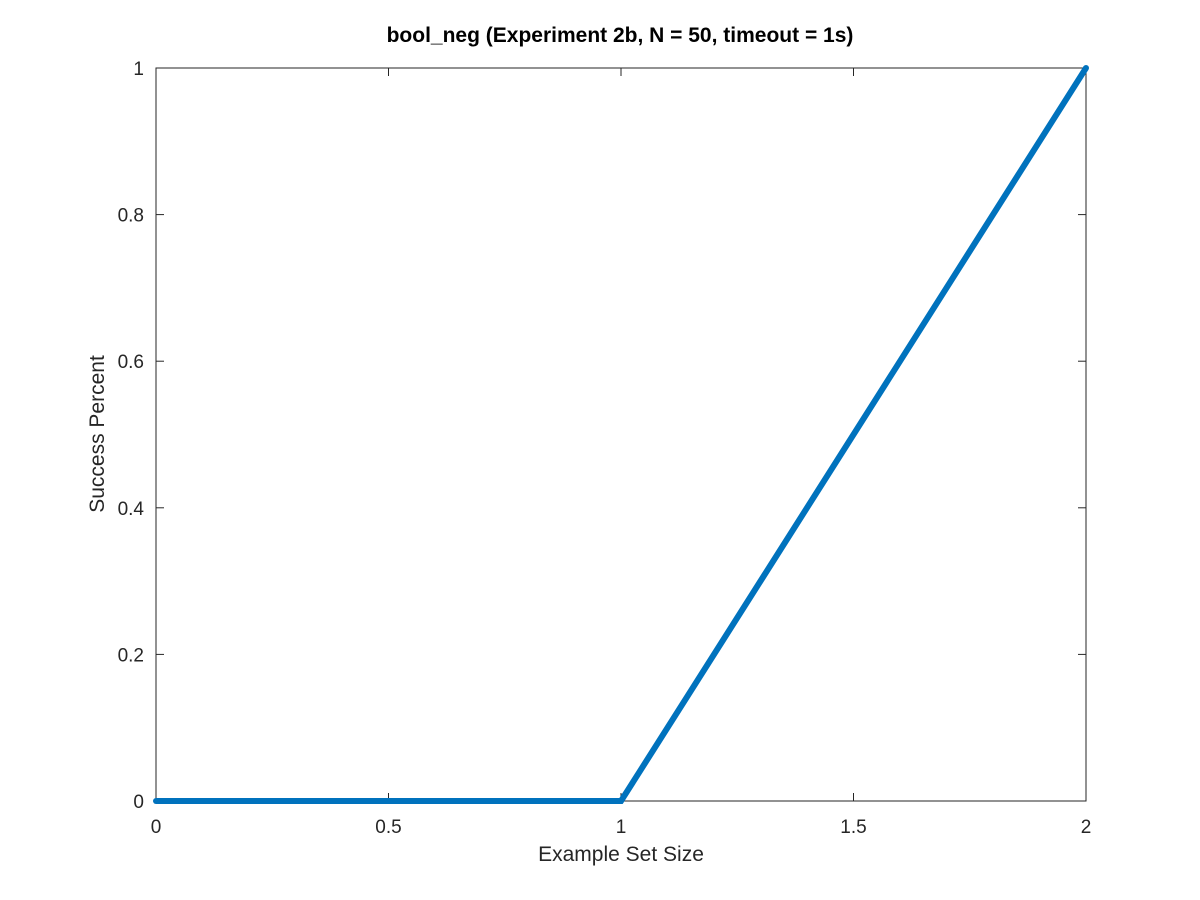  Describe the element at coordinates (853, 827) in the screenshot. I see `x-tick-label: 1.5` at that location.